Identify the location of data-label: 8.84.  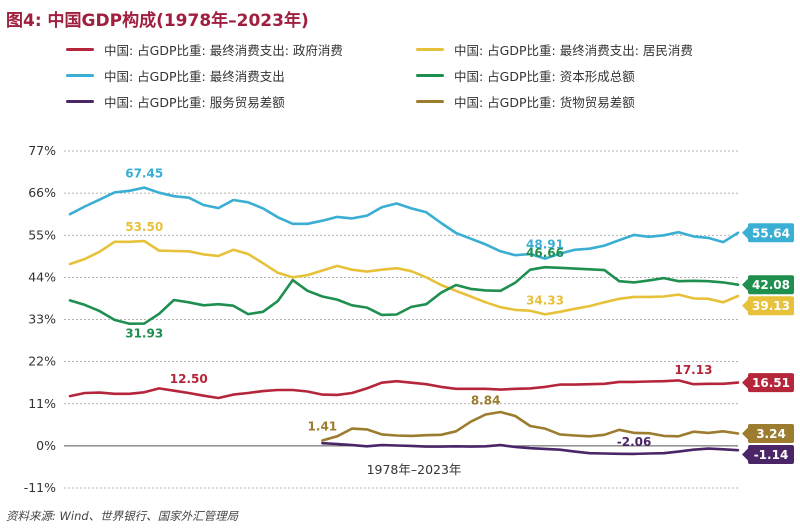
(486, 400).